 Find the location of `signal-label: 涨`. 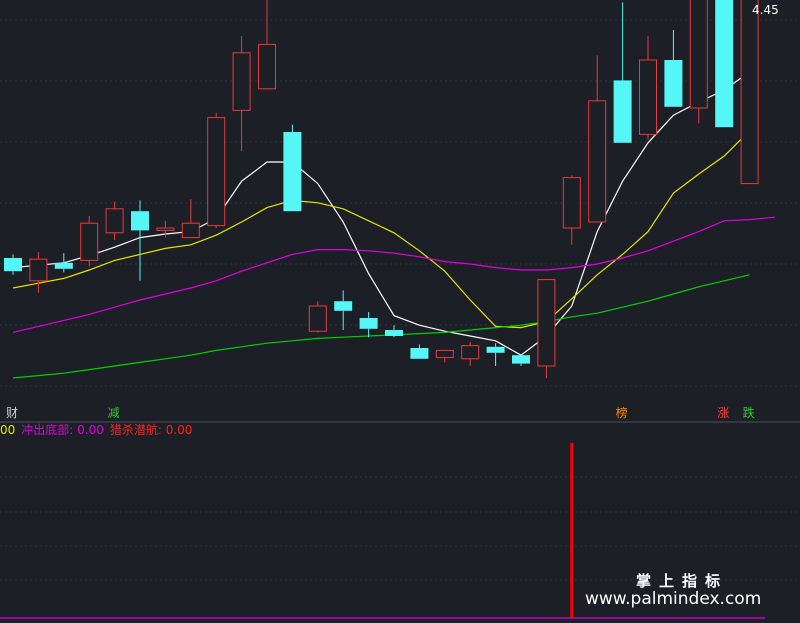

signal-label: 涨 is located at coordinates (723, 412).